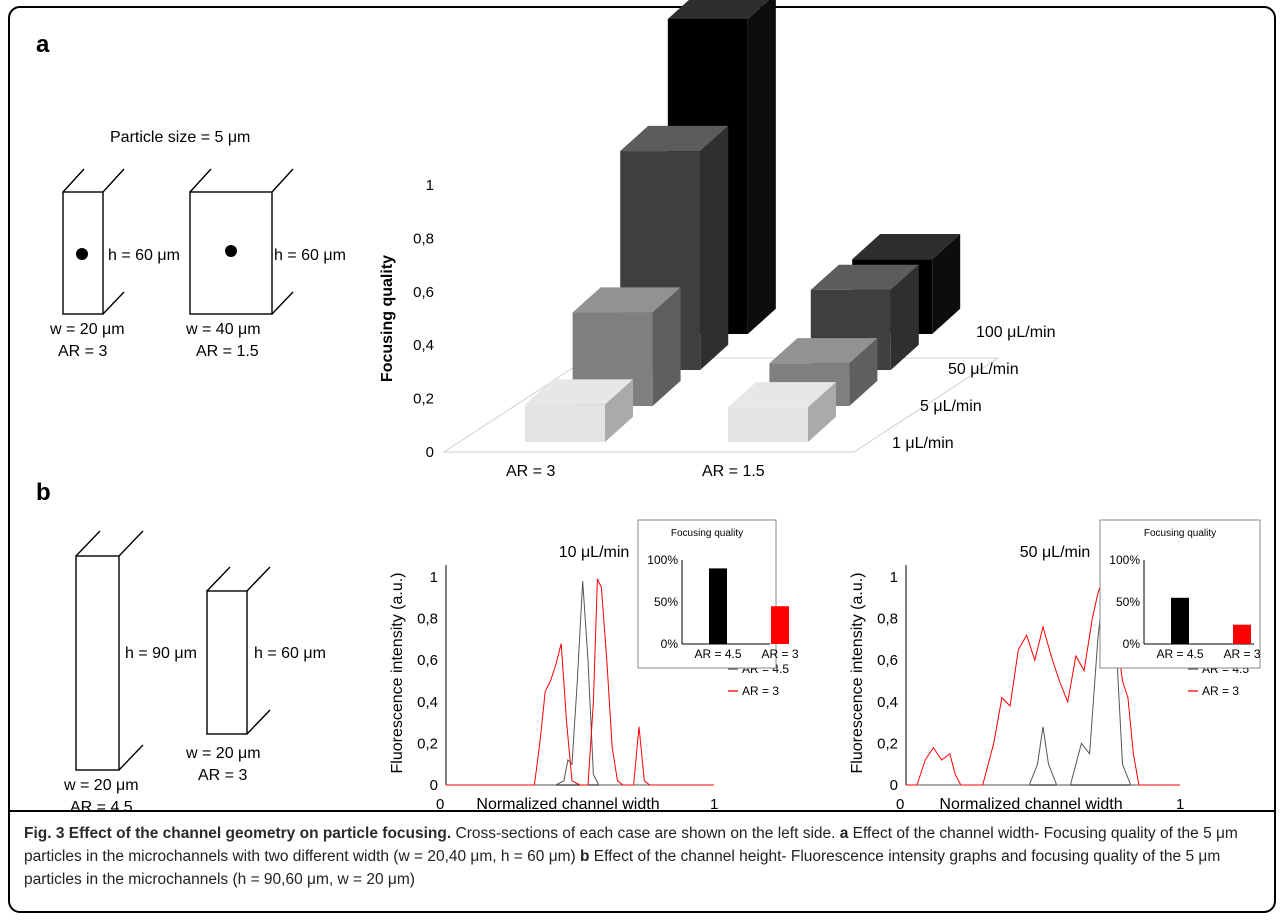 This screenshot has width=1284, height=921. I want to click on chart-title: 10 μL/min, so click(594, 552).